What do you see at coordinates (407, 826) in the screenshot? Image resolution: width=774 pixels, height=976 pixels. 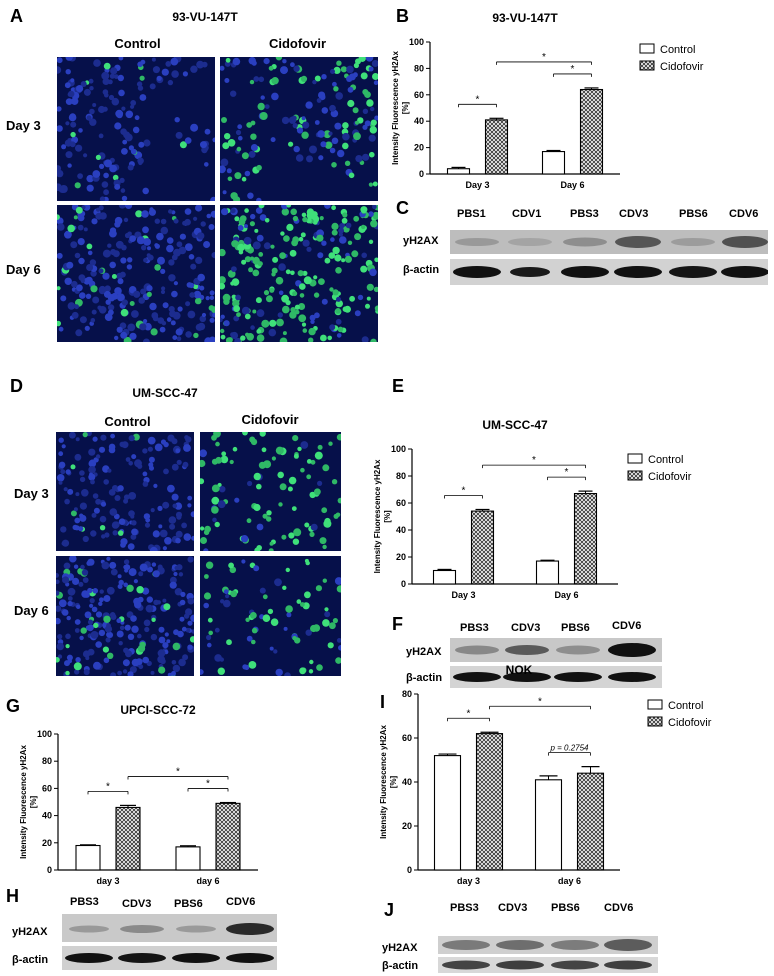 I see `y-tick-label: 20` at bounding box center [407, 826].